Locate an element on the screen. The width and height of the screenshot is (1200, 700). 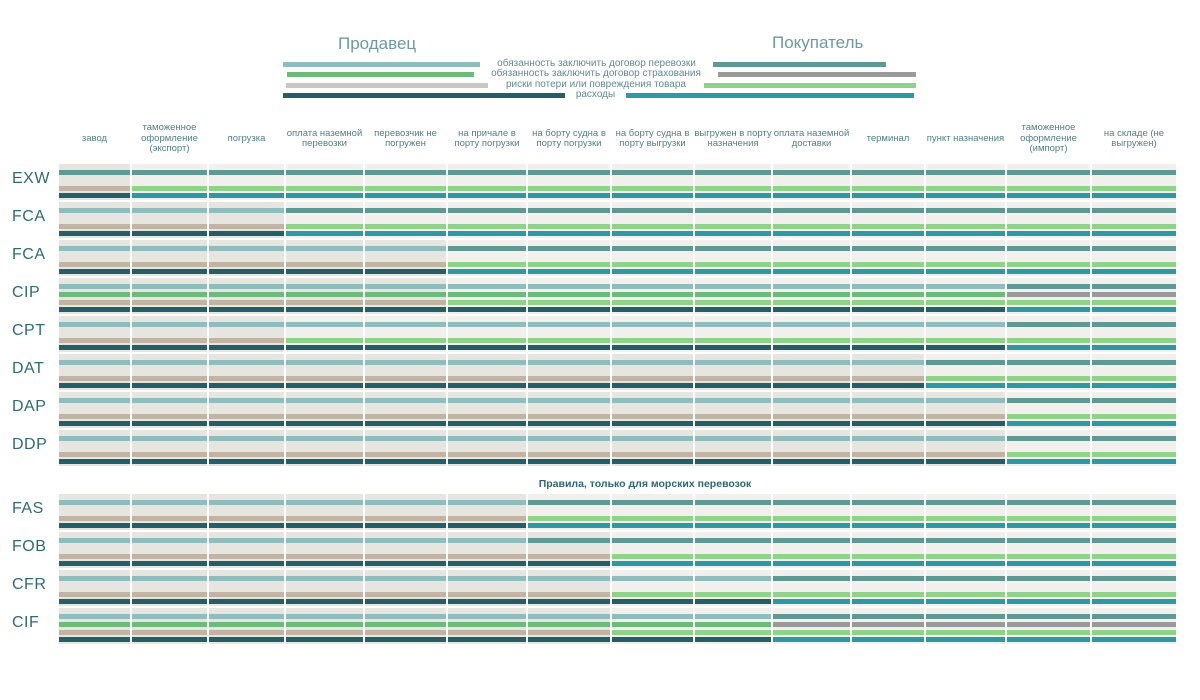
column-header: таможенное оформление (импорт) is located at coordinates (1048, 138).